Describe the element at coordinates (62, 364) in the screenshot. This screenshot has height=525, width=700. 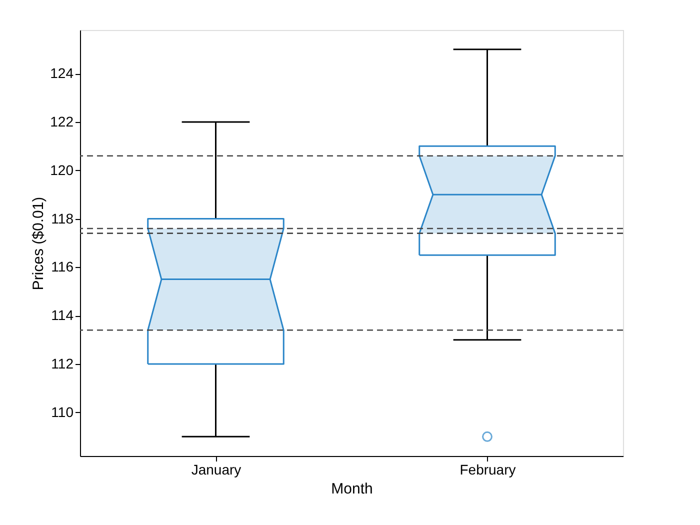
I see `y-tick-label: 112` at that location.